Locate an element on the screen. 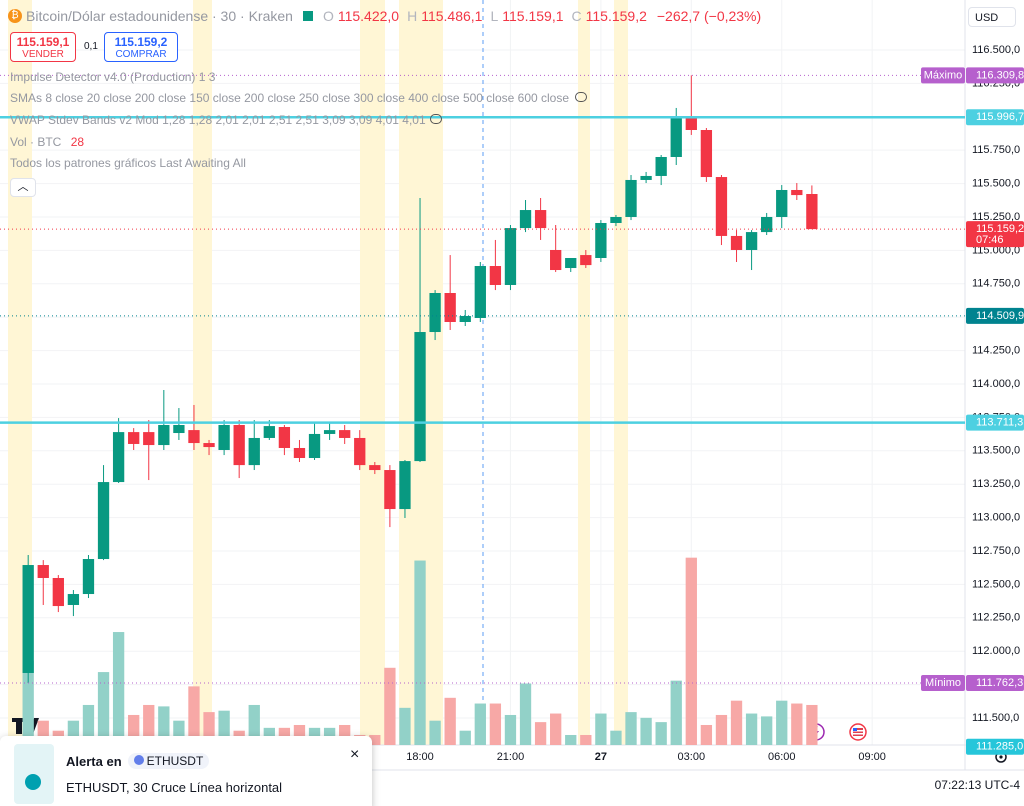 The image size is (1024, 806). alert-symbol: ETHUSDT is located at coordinates (168, 761).